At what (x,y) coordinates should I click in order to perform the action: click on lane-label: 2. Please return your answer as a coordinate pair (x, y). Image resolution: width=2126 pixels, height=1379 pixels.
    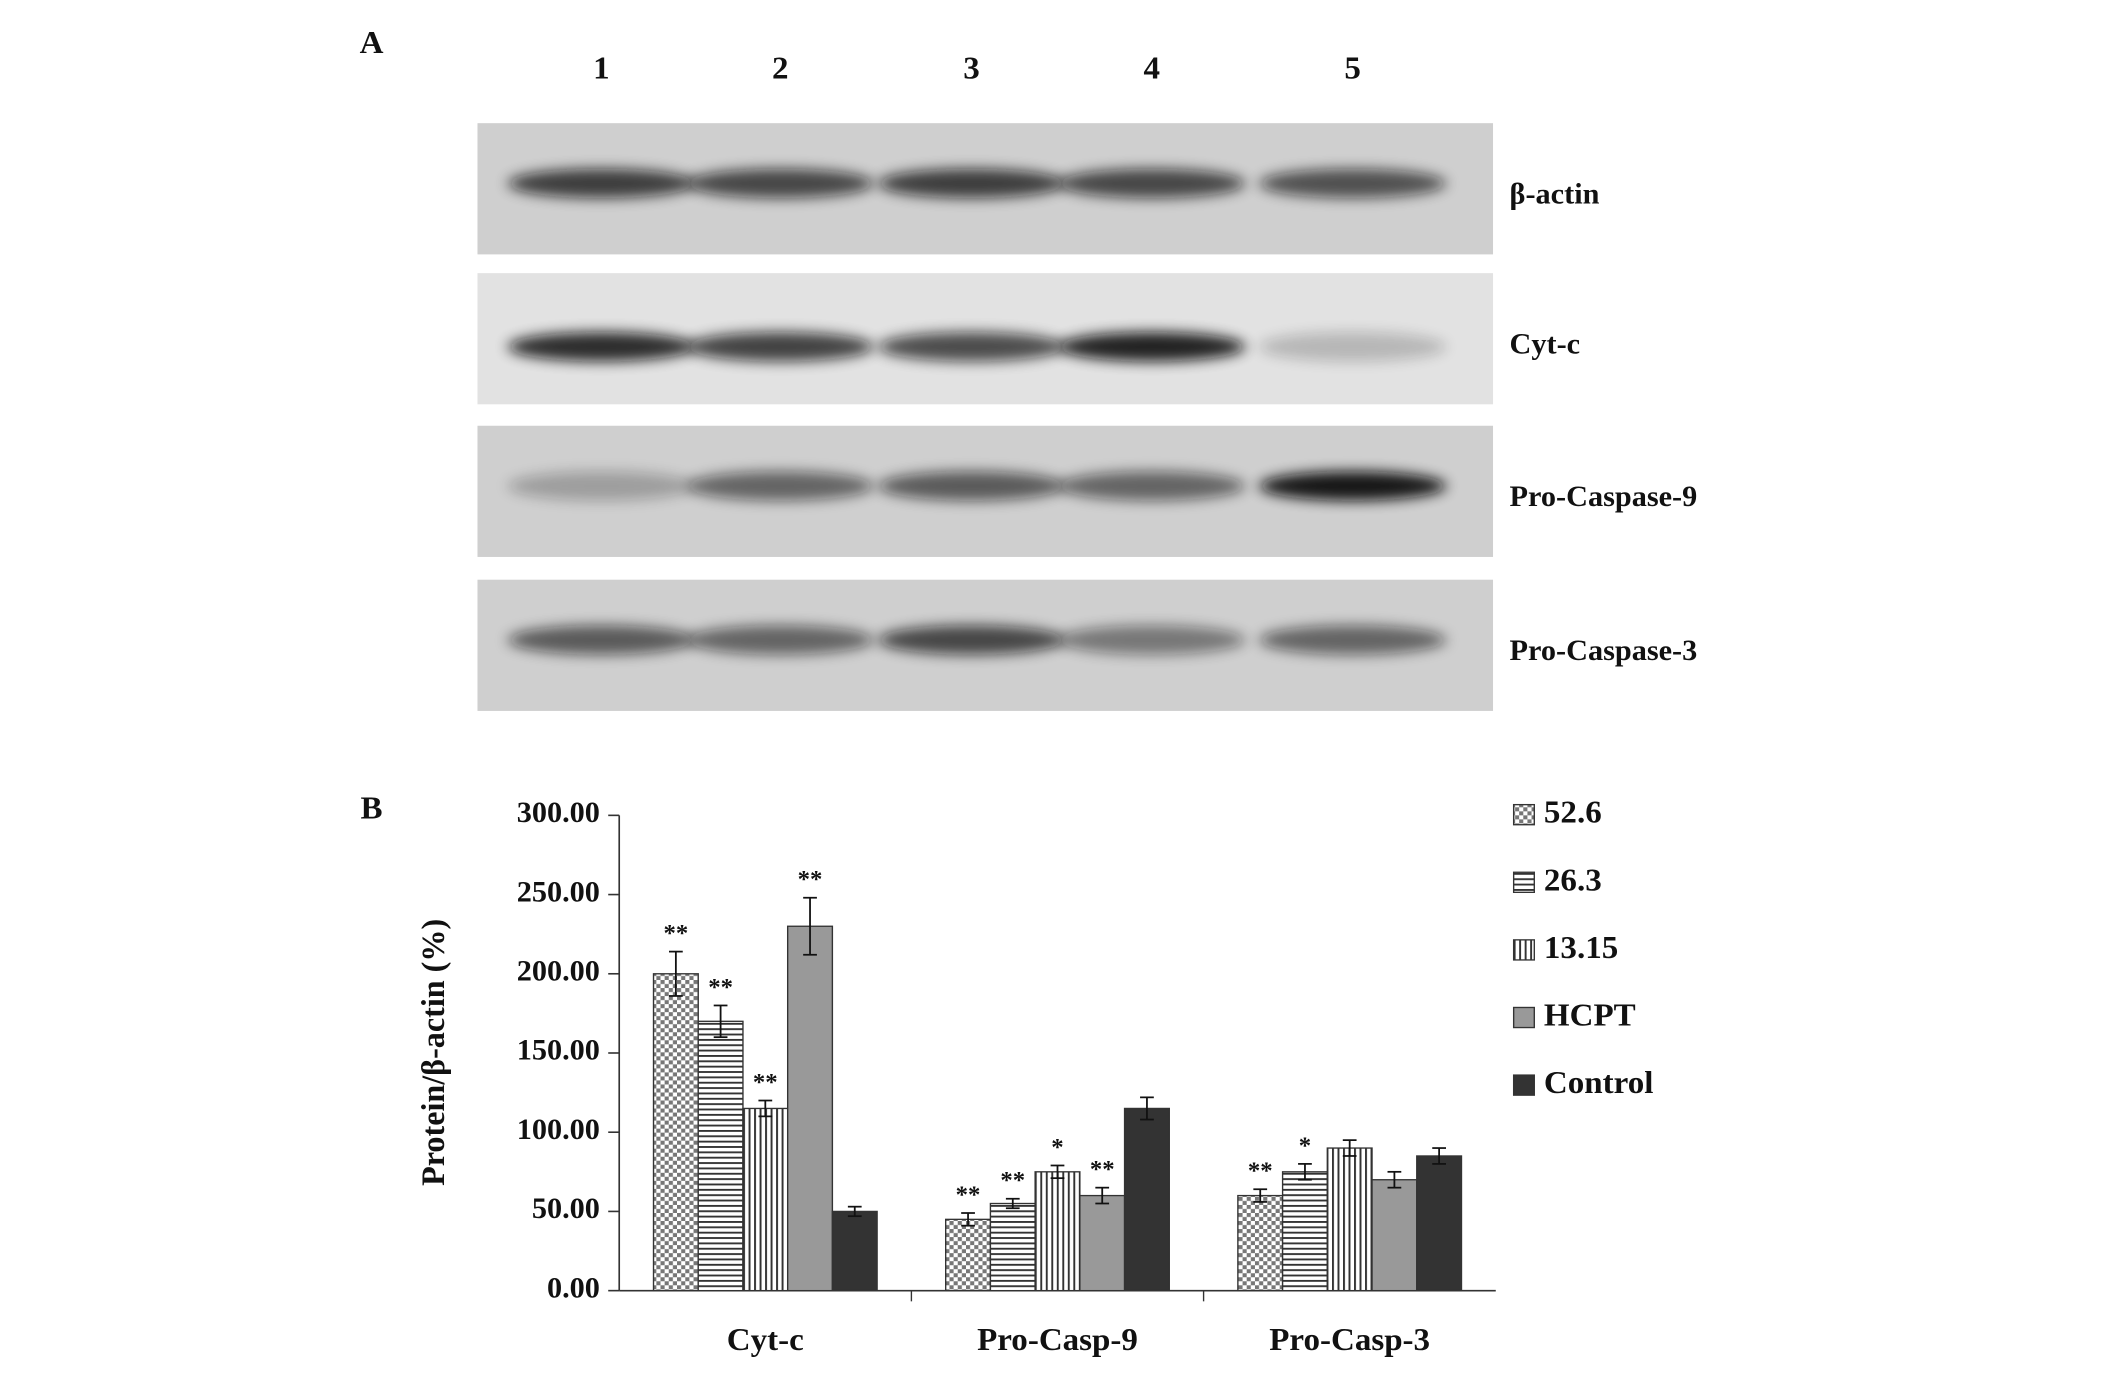
    Looking at the image, I should click on (780, 69).